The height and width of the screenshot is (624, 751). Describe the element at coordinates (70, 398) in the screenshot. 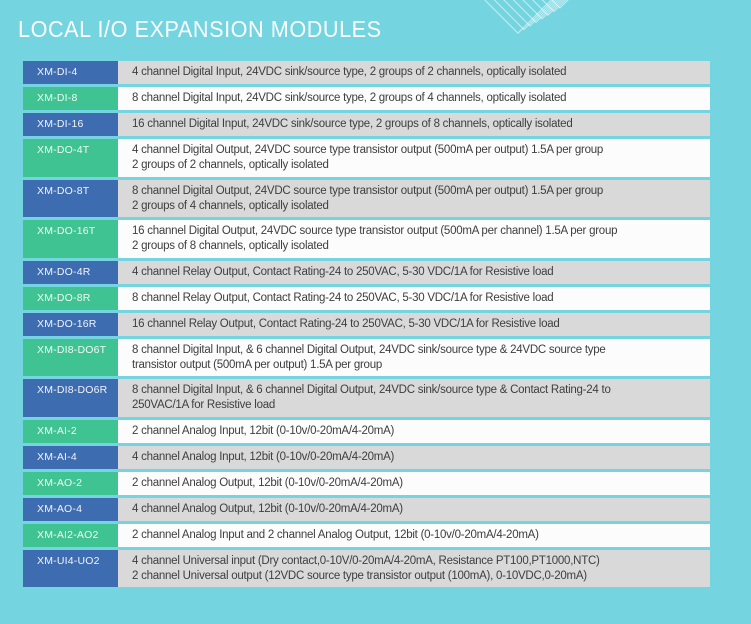

I see `module-badge: XM-DI8-DO6R` at that location.